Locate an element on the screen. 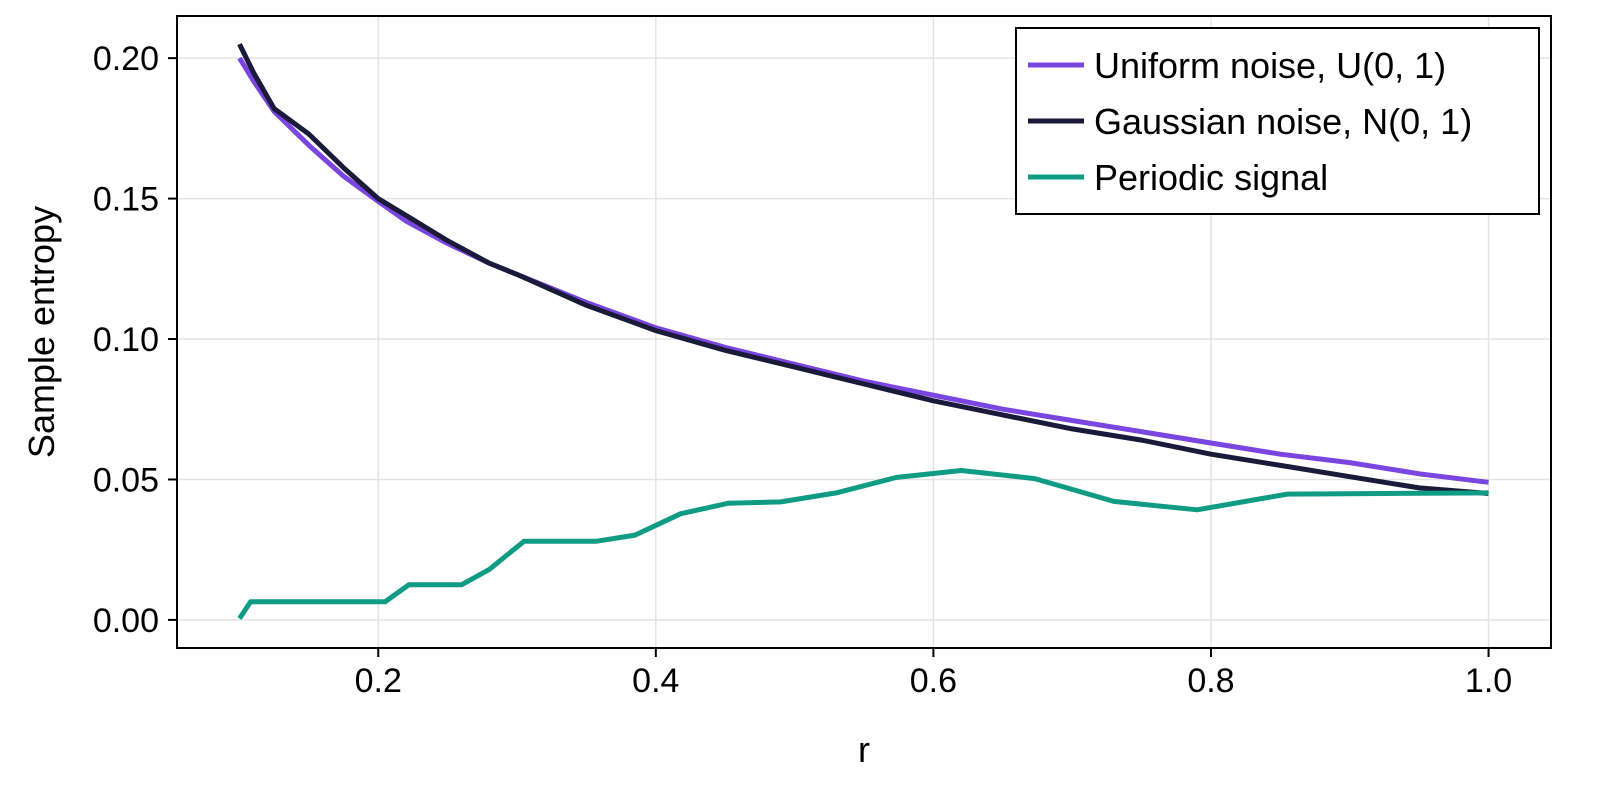  x-axis-label: r is located at coordinates (864, 749).